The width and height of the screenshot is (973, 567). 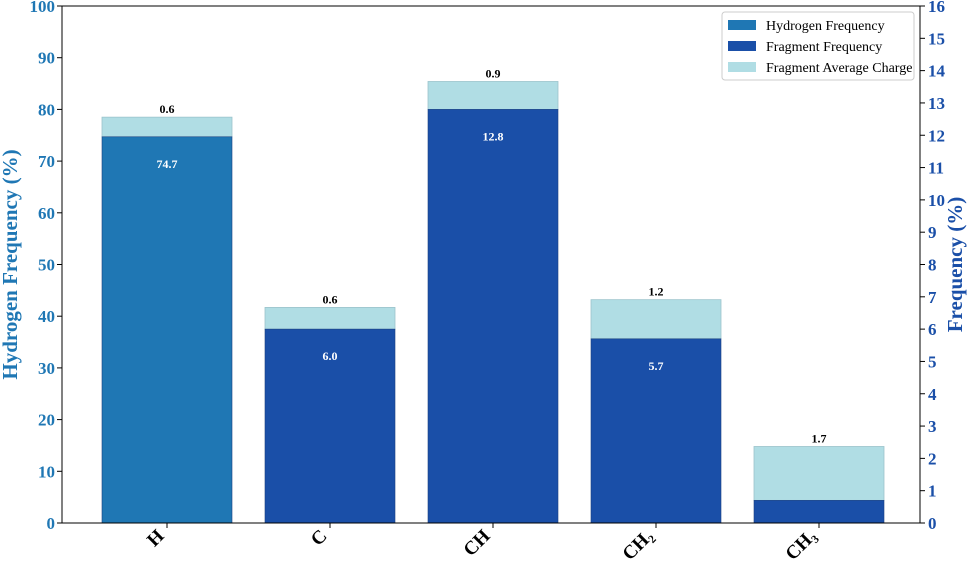 I want to click on legend-box, so click(x=818, y=46).